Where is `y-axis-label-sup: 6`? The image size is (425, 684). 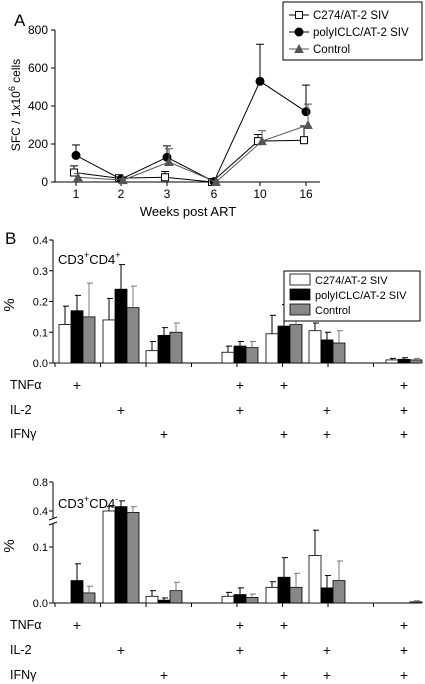 y-axis-label-sup: 6 is located at coordinates (12, 88).